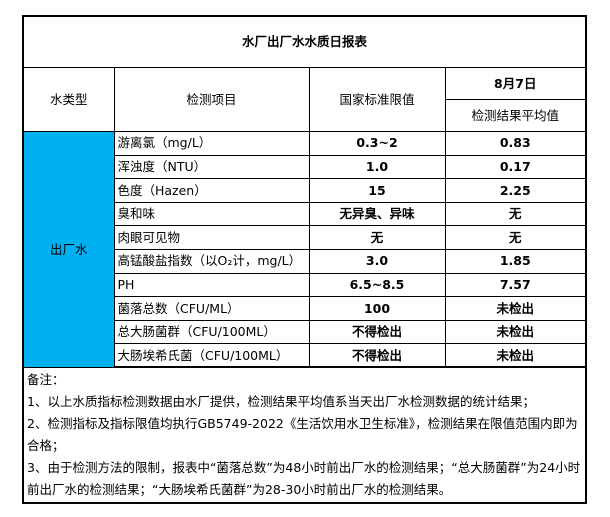 This screenshot has height=517, width=610. What do you see at coordinates (211, 356) in the screenshot?
I see `test-item-cell: 大肠埃希氏菌（CFU/100ML）` at bounding box center [211, 356].